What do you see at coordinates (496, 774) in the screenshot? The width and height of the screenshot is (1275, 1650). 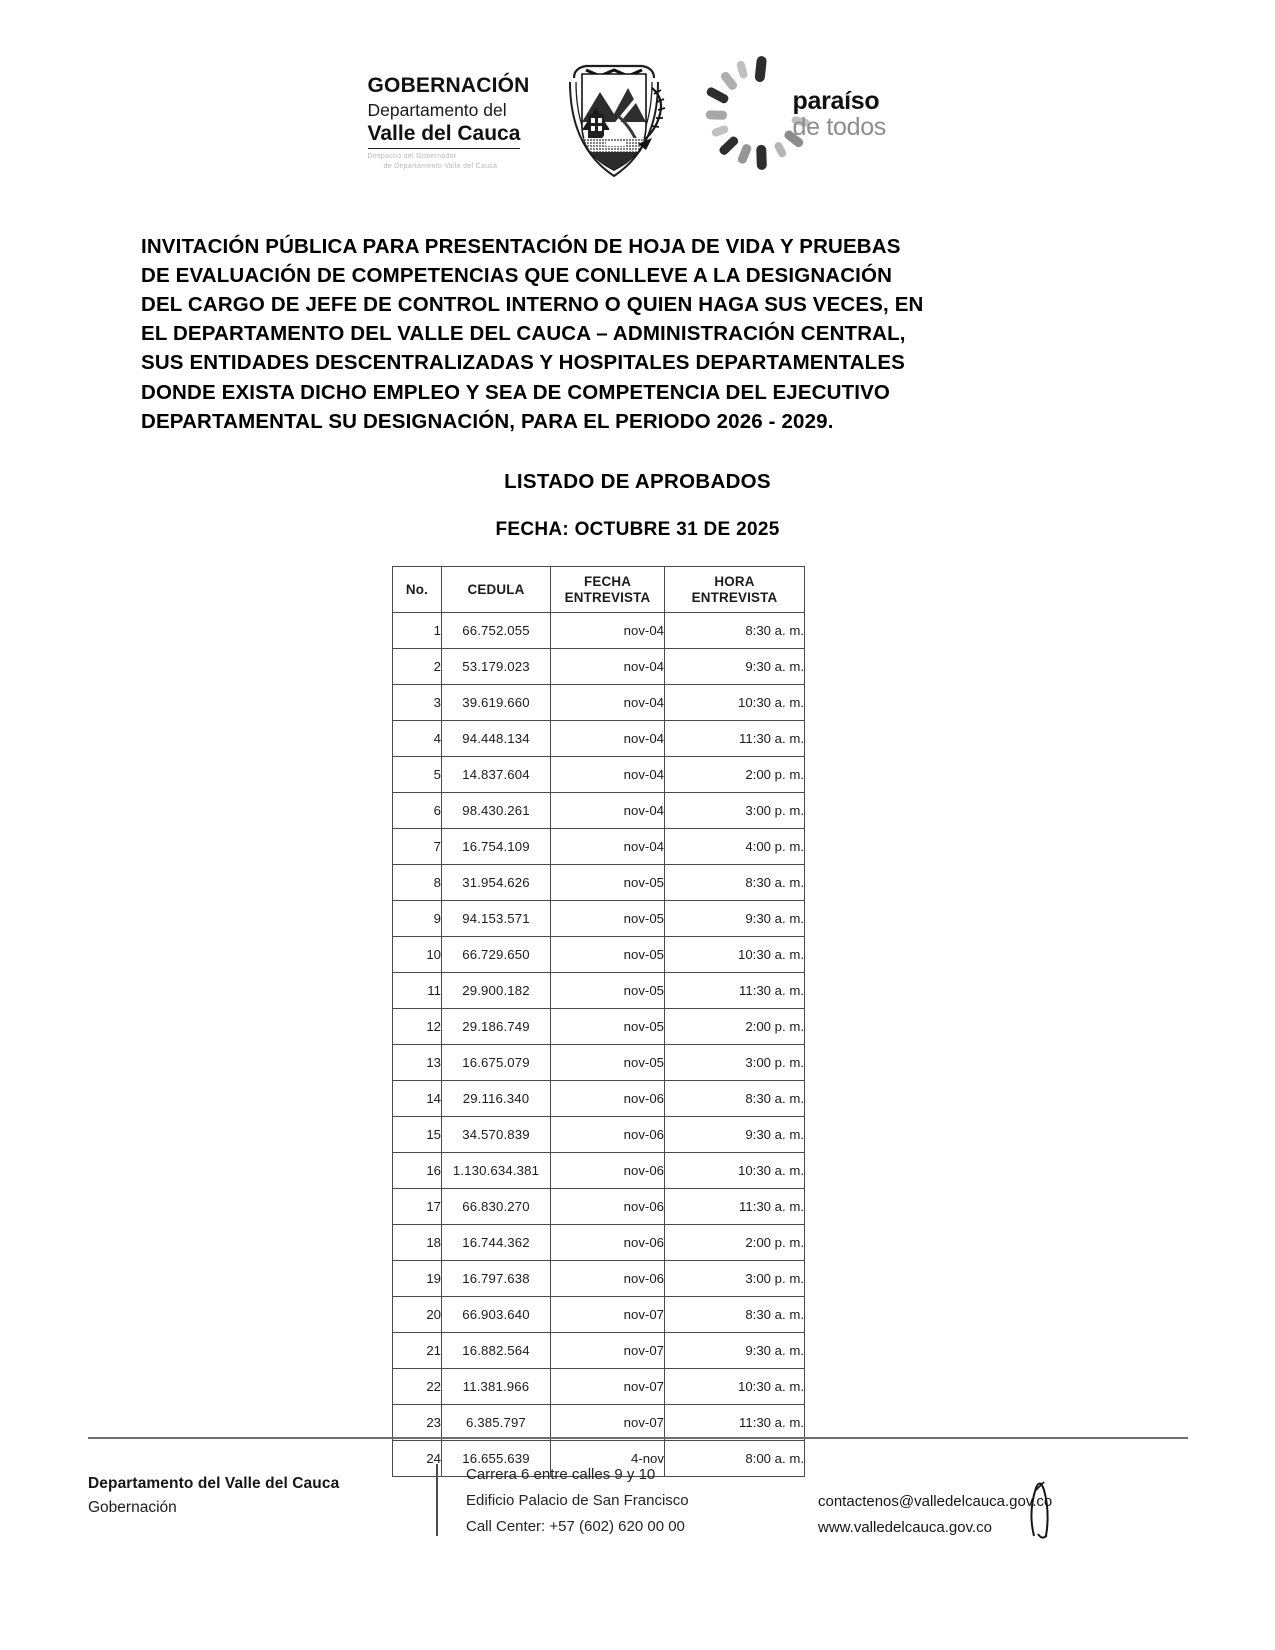 I see `cell-cedula: 14.837.604` at bounding box center [496, 774].